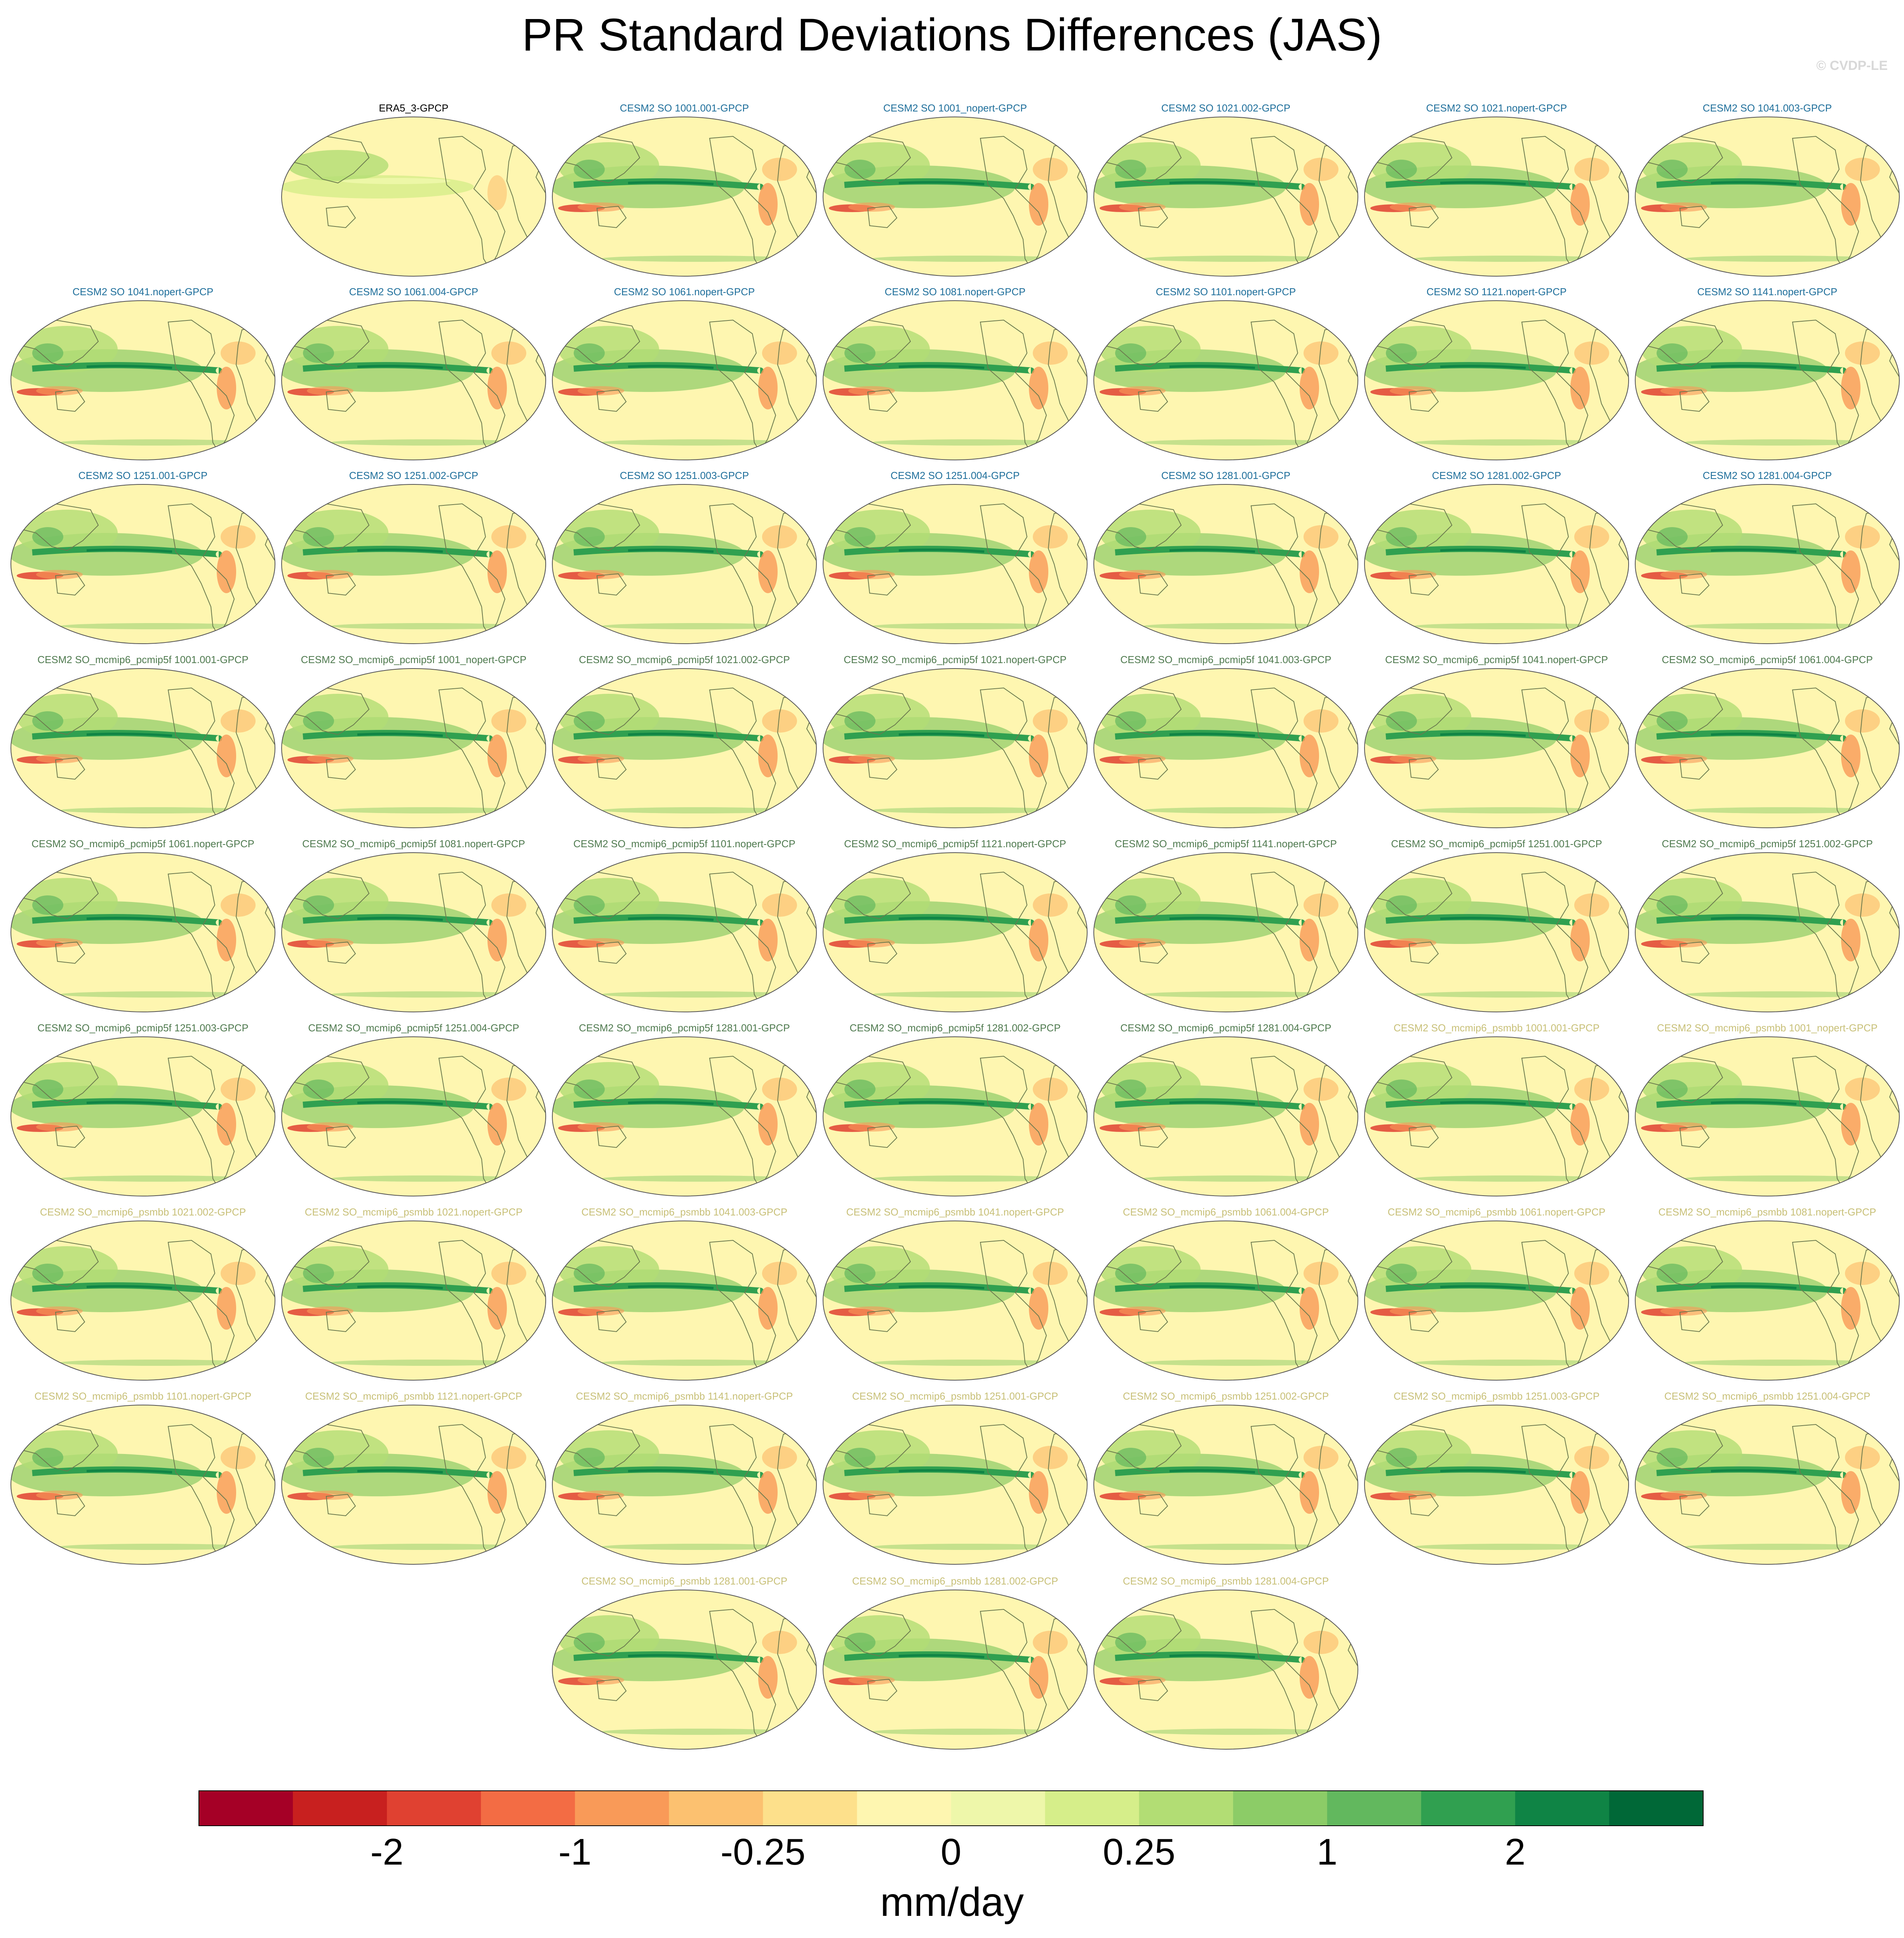  Describe the element at coordinates (684, 558) in the screenshot. I see `map-panel: CESM2 SO 1251.003-GPCP` at that location.